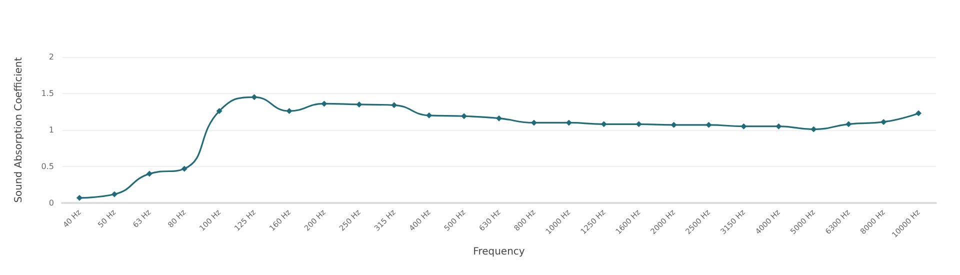 This screenshot has width=960, height=275. I want to click on y-tick-label: 1.5, so click(47, 93).